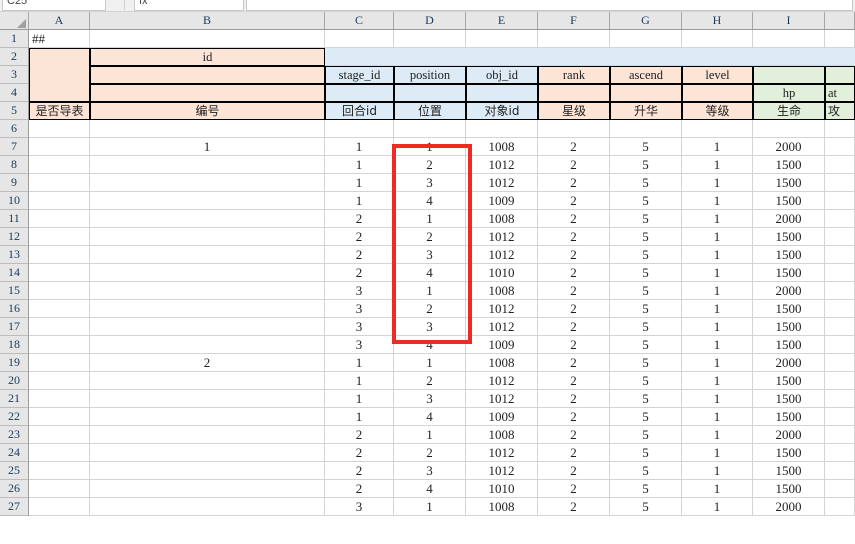 This screenshot has width=855, height=544. I want to click on cell-F13: 2, so click(574, 255).